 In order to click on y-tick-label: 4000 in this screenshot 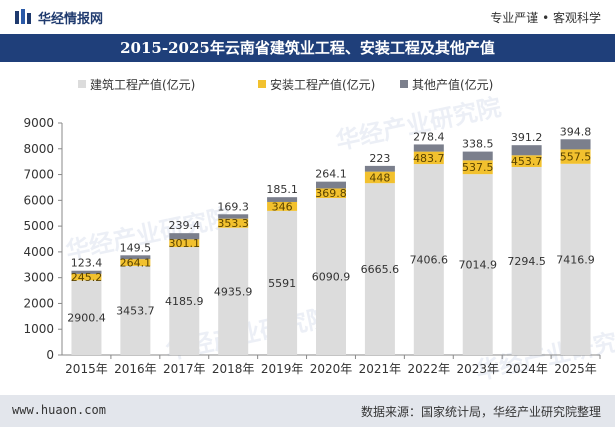, I will do `click(38, 252)`.